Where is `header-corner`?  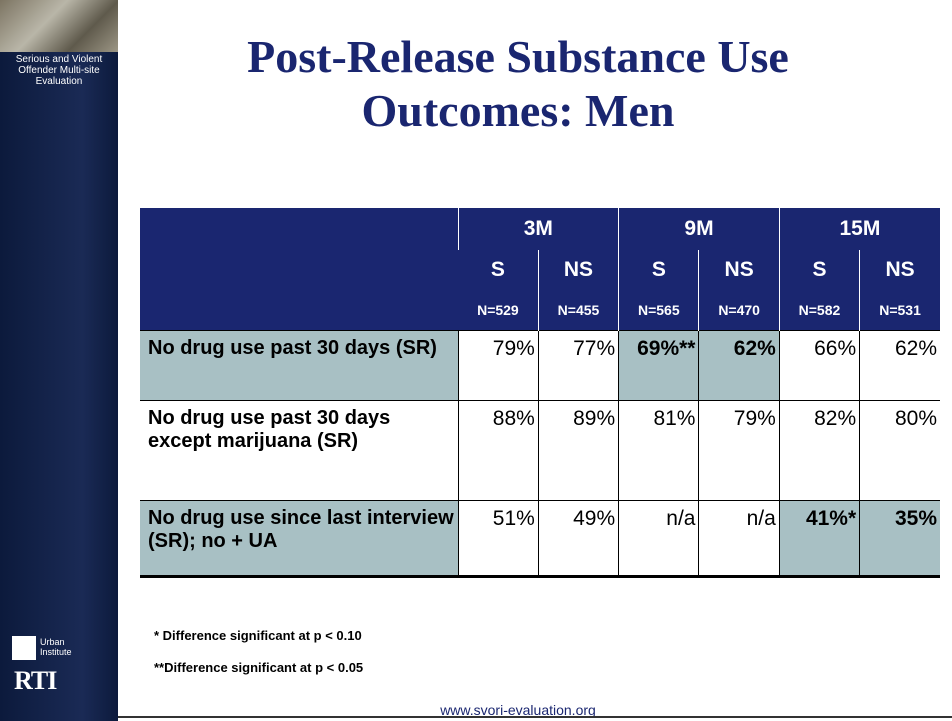 header-corner is located at coordinates (299, 269).